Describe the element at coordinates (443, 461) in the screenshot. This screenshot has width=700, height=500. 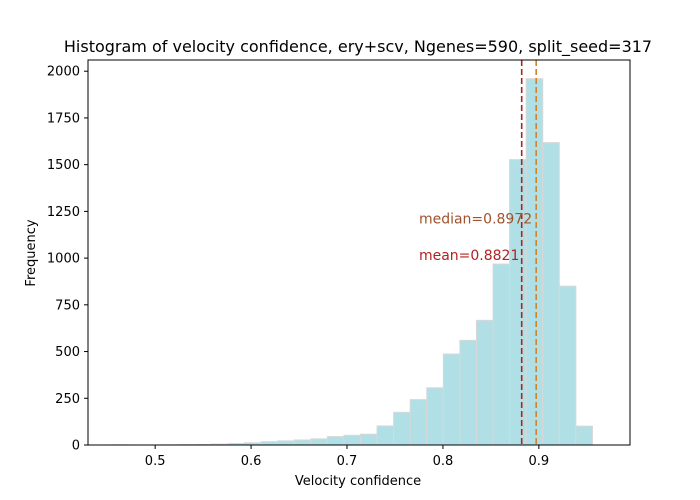
I see `x-tick-label: 0.8` at that location.